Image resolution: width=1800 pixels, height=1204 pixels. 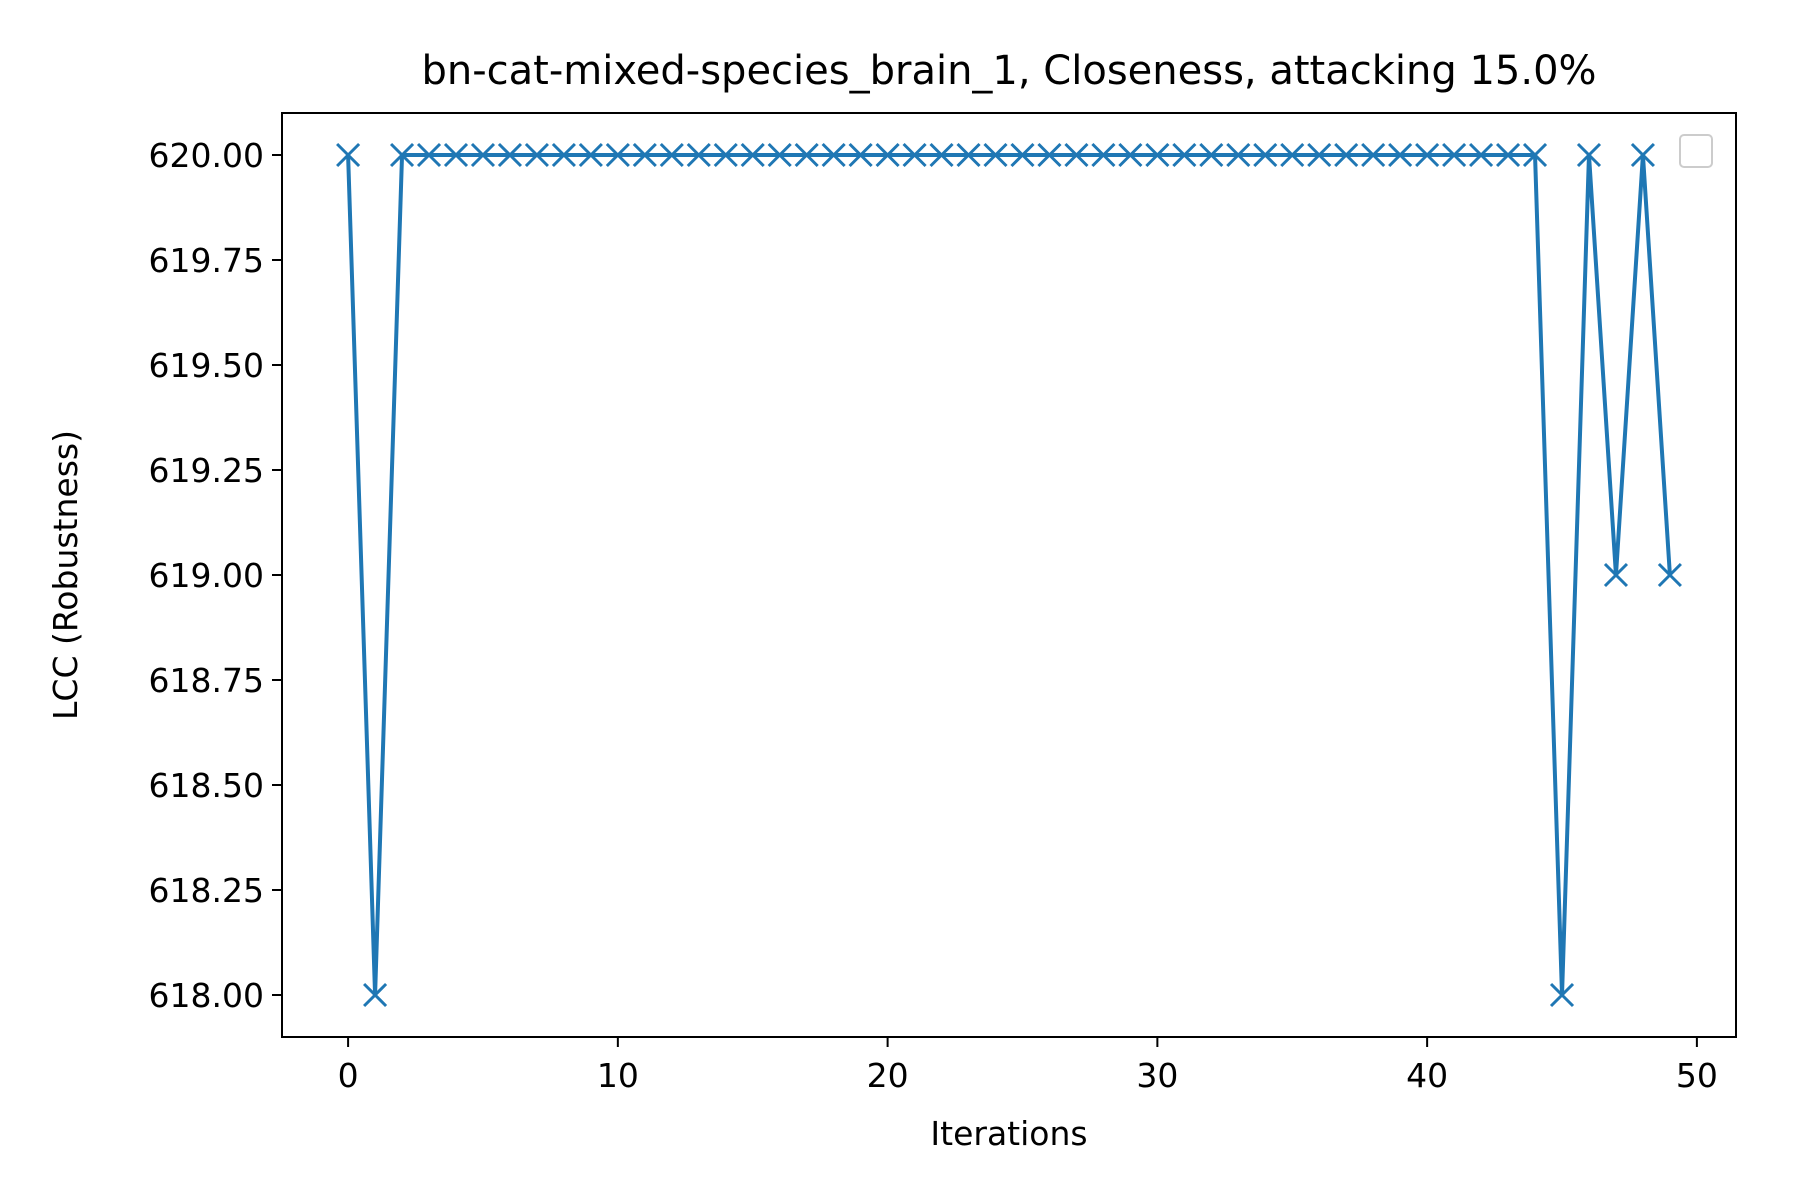 What do you see at coordinates (206, 575) in the screenshot?
I see `y-tick-label: 619.00` at bounding box center [206, 575].